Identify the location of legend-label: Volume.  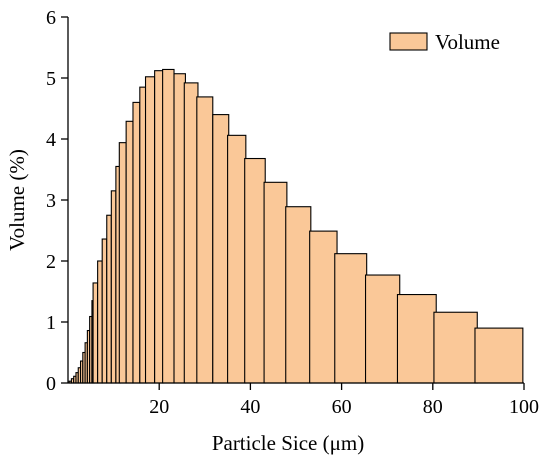
(467, 42).